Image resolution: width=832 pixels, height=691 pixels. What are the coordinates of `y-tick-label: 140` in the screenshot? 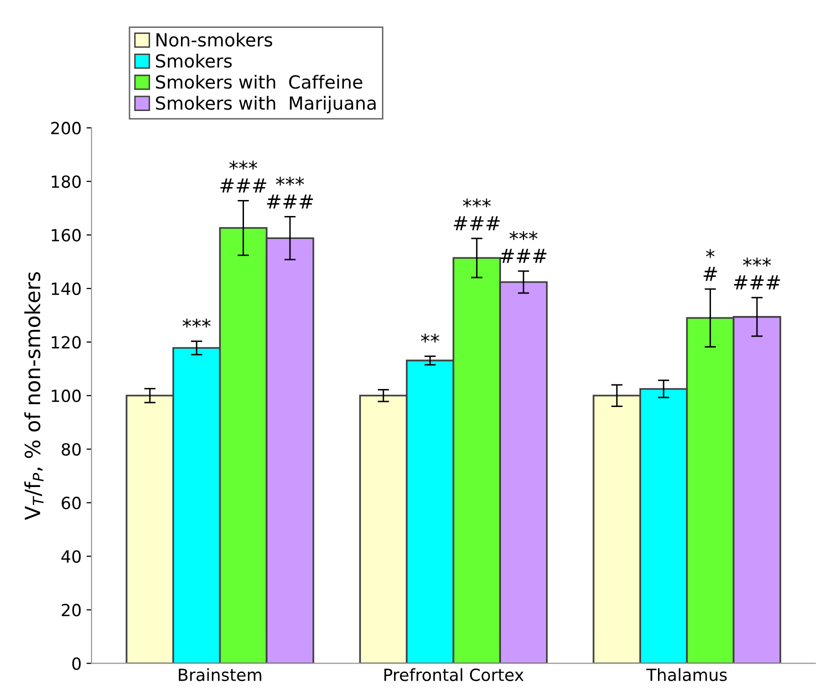 It's located at (66, 289).